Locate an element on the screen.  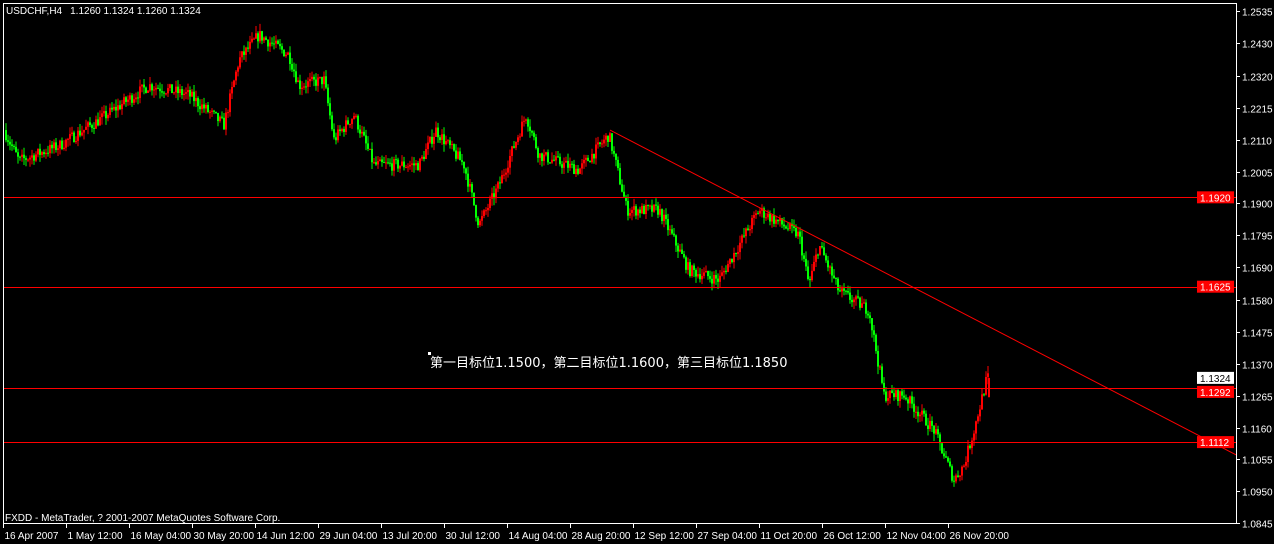
y-tick-label: 1.2005 is located at coordinates (1257, 174).